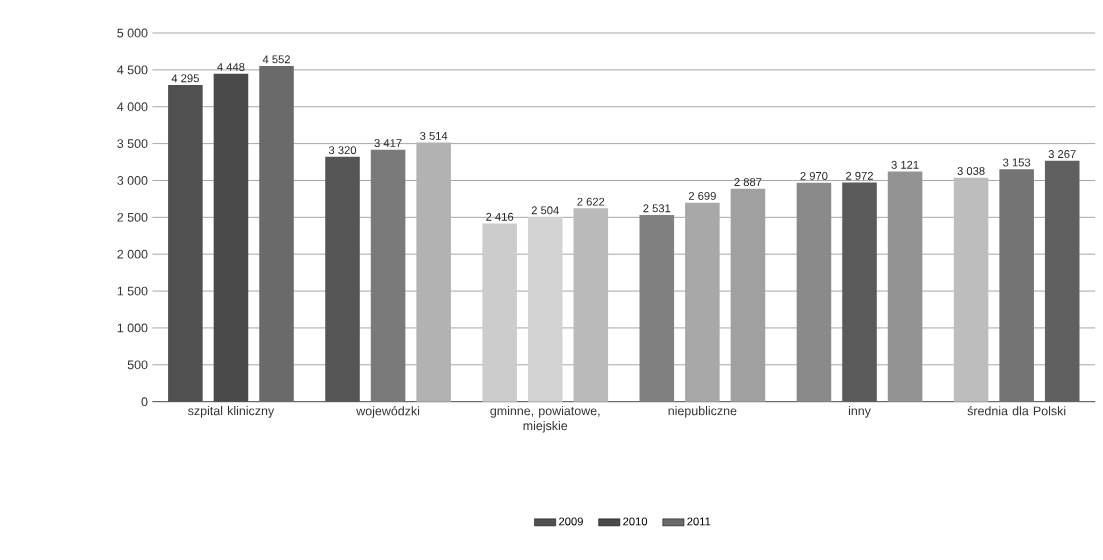  I want to click on x-tick-label: wojewódzki, so click(388, 411).